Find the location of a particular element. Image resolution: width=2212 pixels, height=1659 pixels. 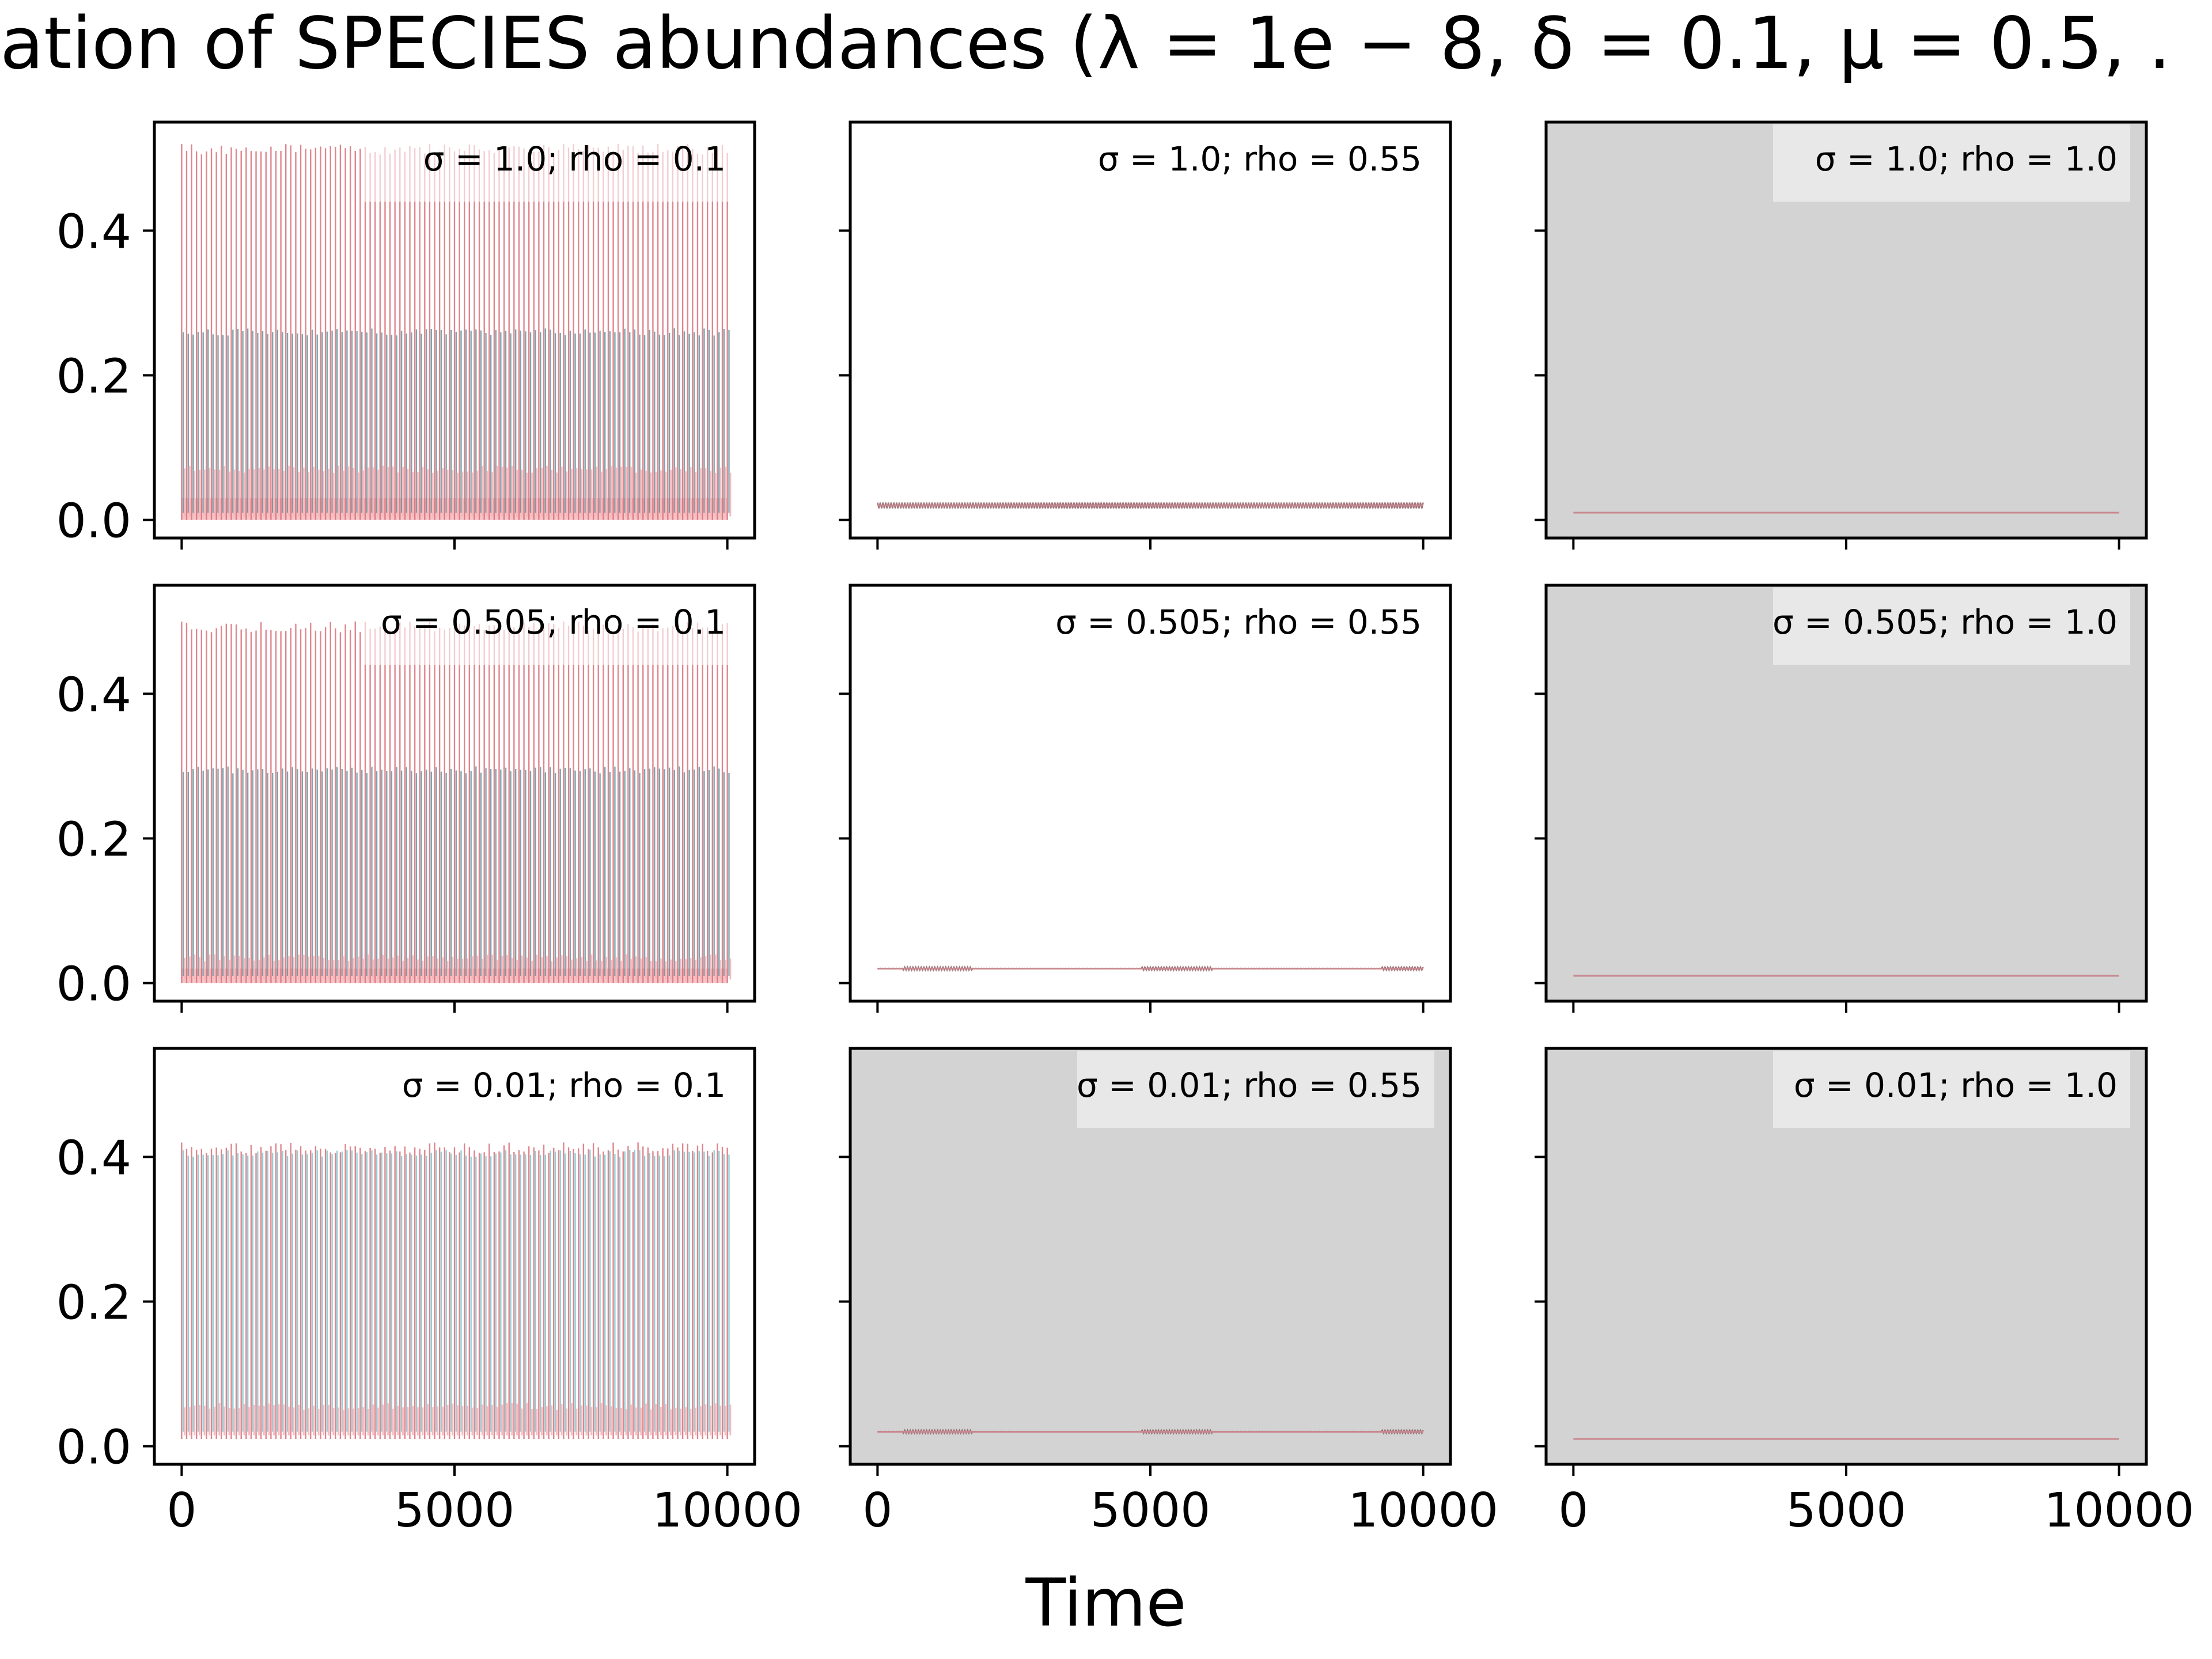

panel-label: σ = 1.0; rho = 0.55 is located at coordinates (1260, 159).